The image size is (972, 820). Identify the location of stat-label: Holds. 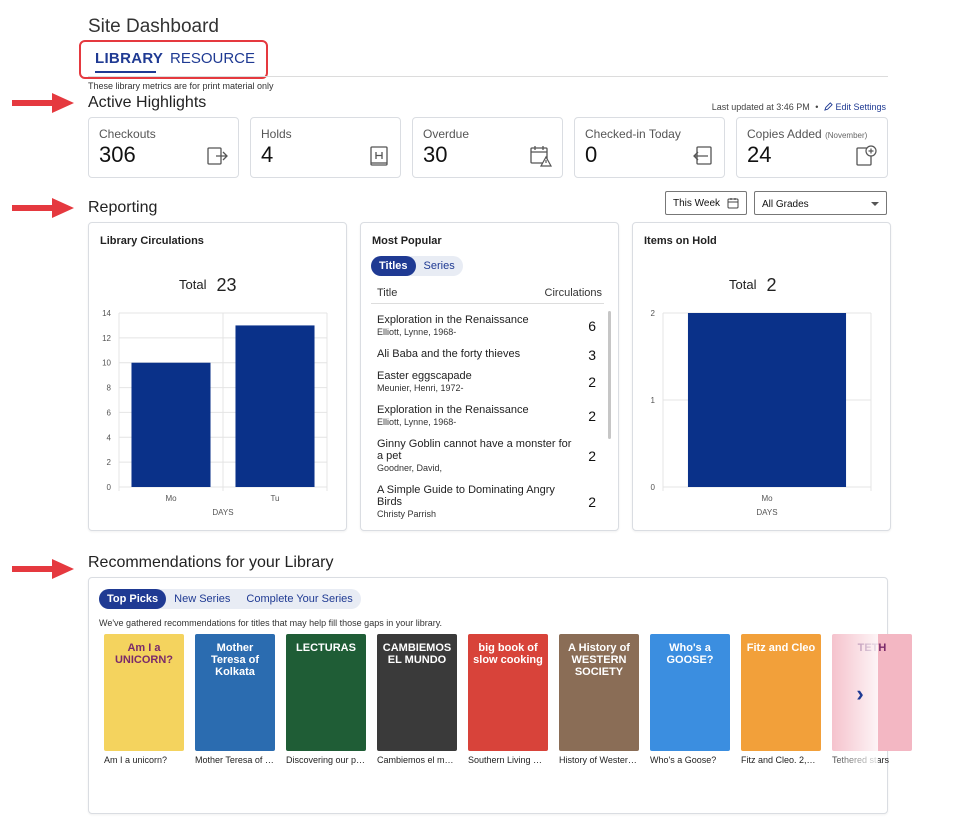
(276, 134).